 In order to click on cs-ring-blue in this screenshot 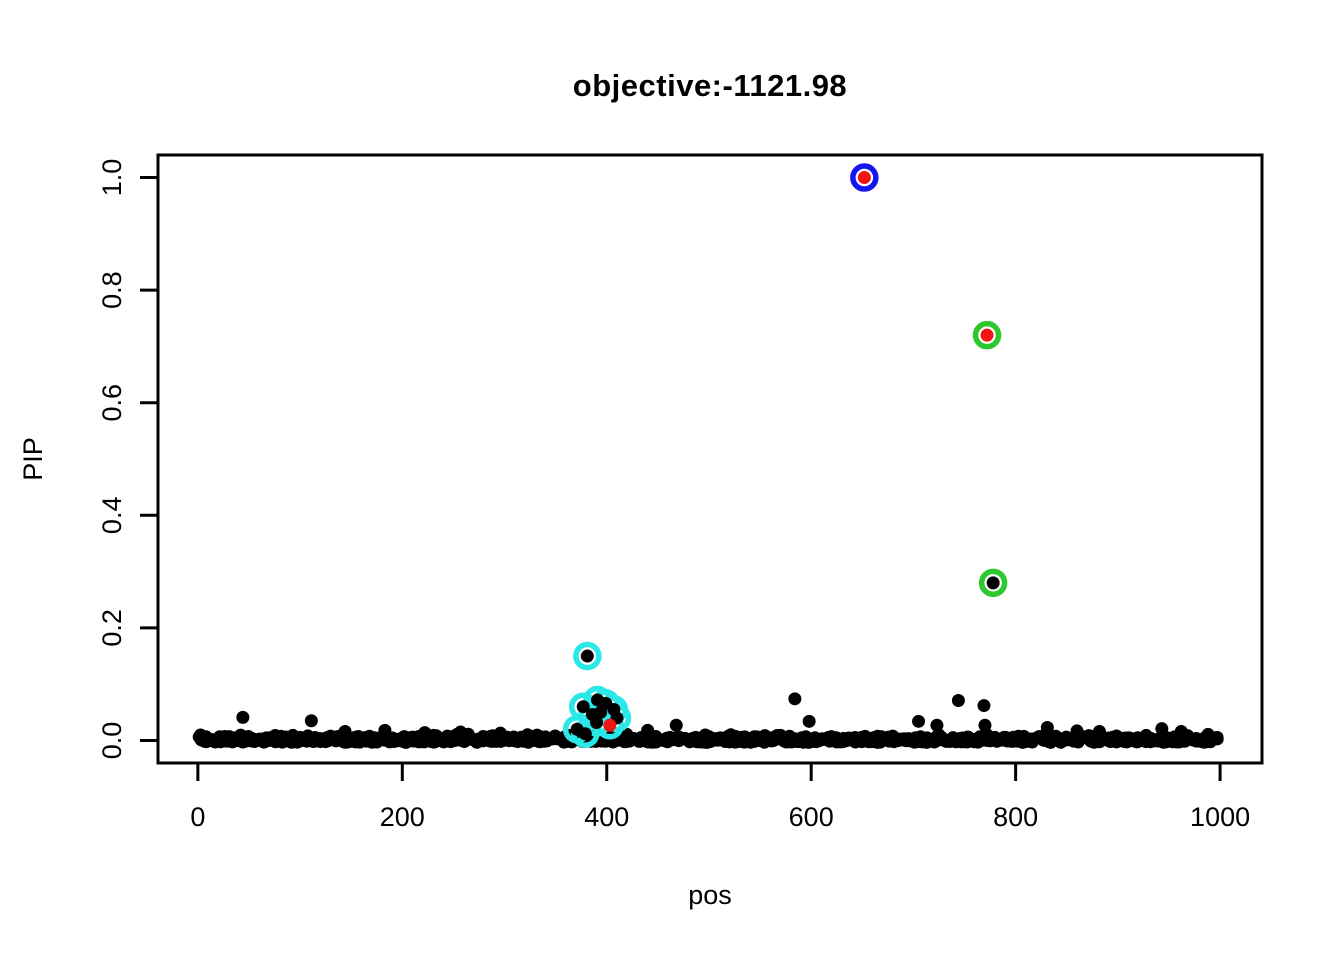, I will do `click(864, 177)`.